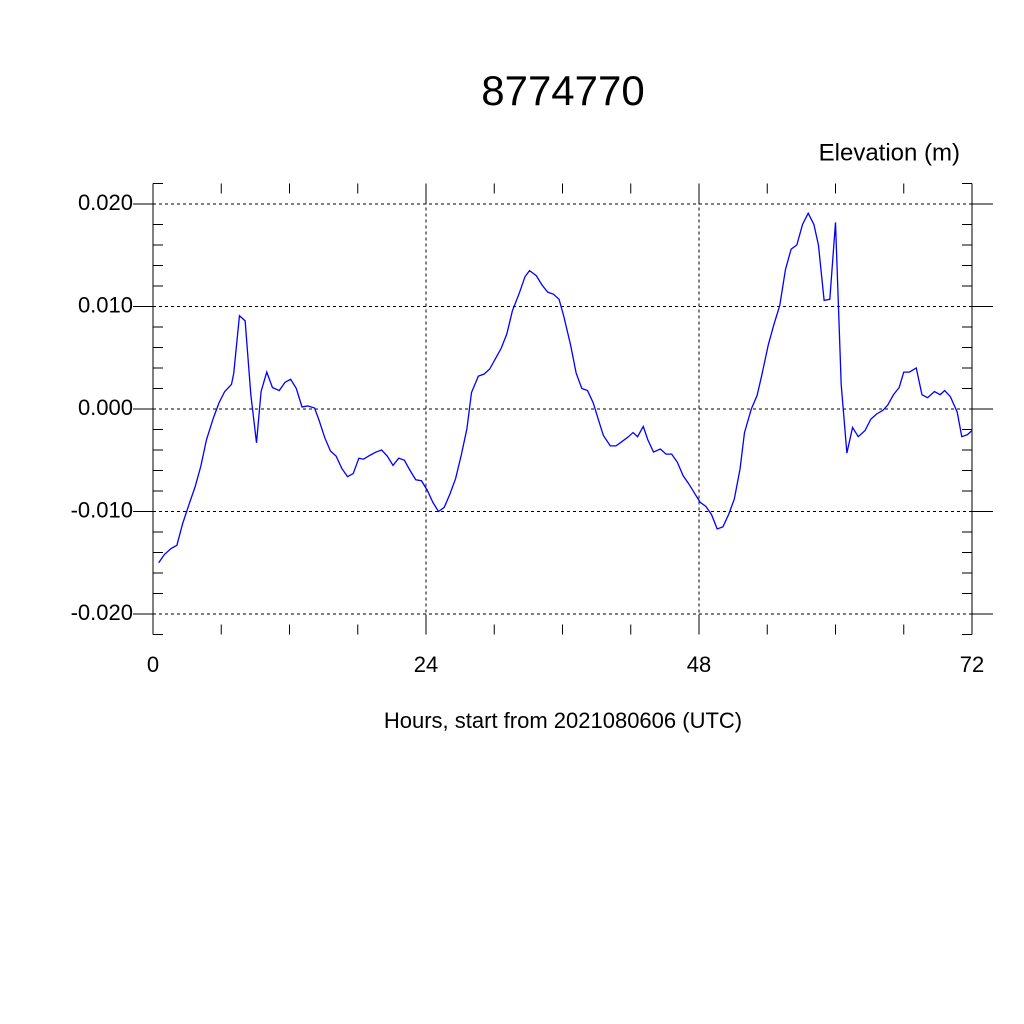 The height and width of the screenshot is (1024, 1024). Describe the element at coordinates (563, 720) in the screenshot. I see `x-axis-label: Hours, start from 2021080606 (UTC)` at that location.